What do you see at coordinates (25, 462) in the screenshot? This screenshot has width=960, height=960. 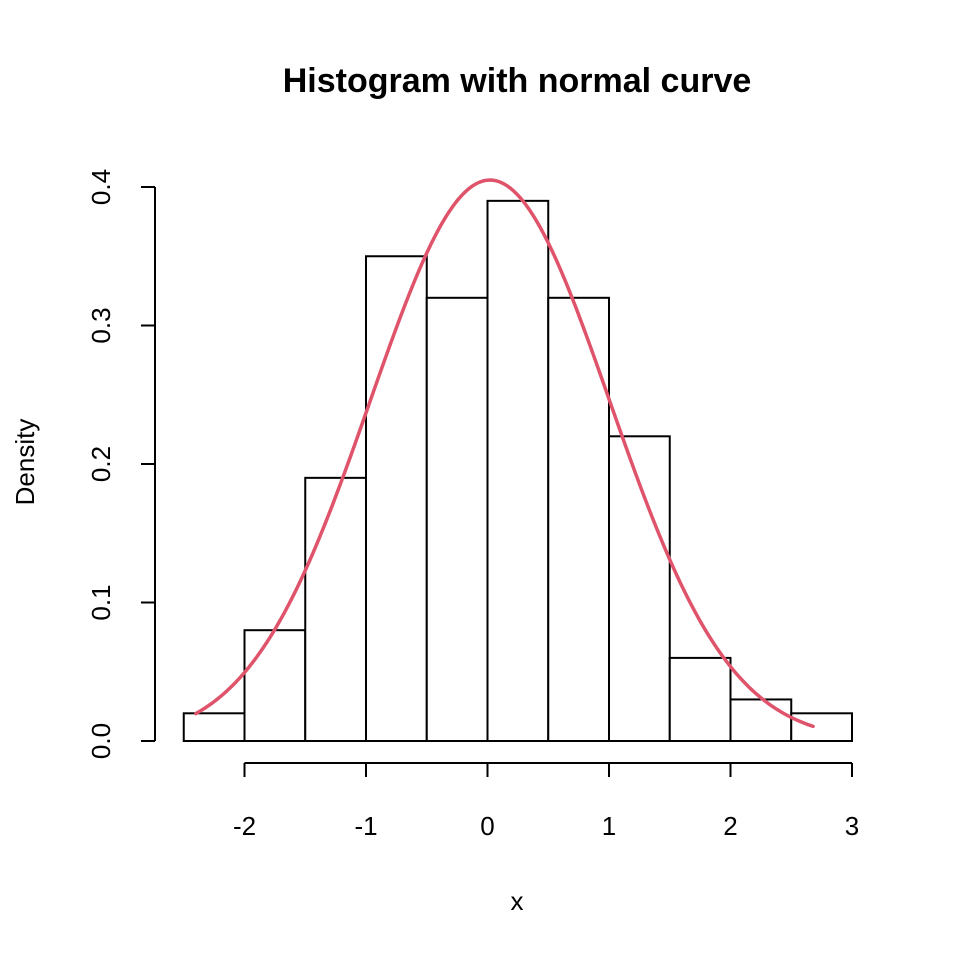 I see `y-axis-label: Density` at bounding box center [25, 462].